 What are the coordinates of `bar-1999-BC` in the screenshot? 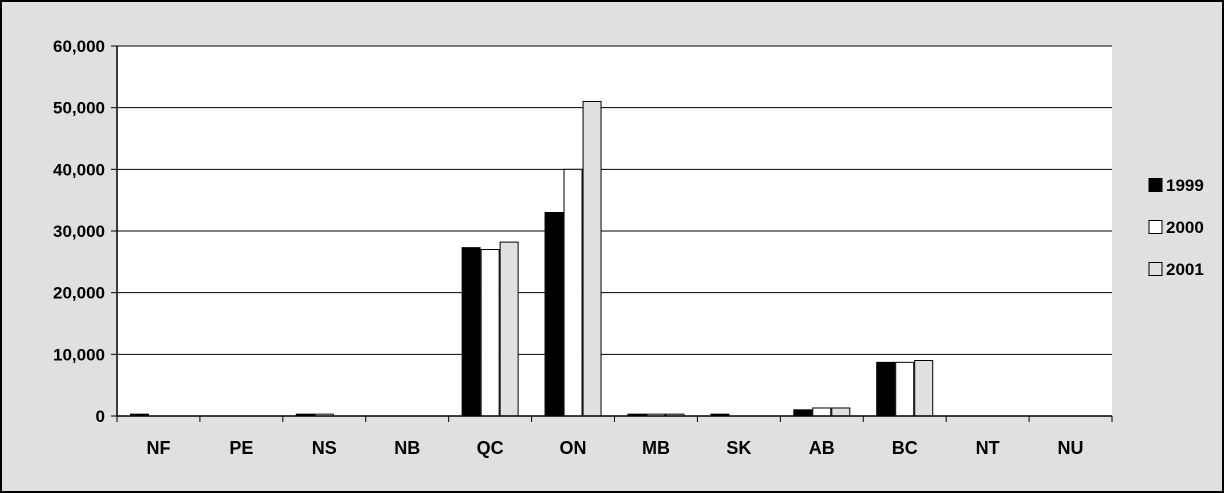 It's located at (886, 389).